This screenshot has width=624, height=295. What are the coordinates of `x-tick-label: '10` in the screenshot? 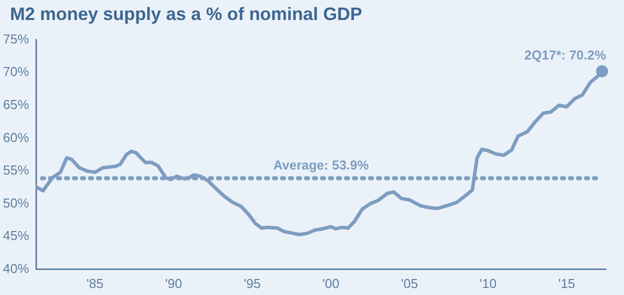 It's located at (488, 283).